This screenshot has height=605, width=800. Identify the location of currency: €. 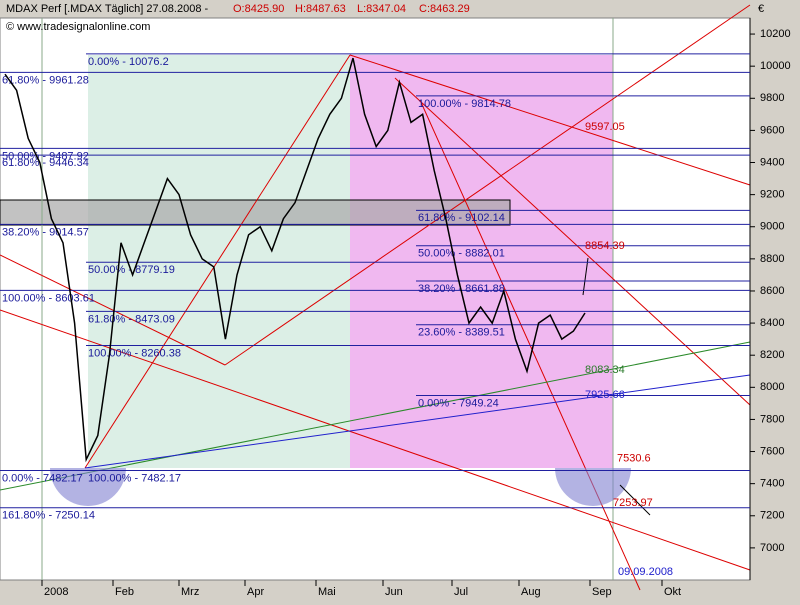
(761, 9).